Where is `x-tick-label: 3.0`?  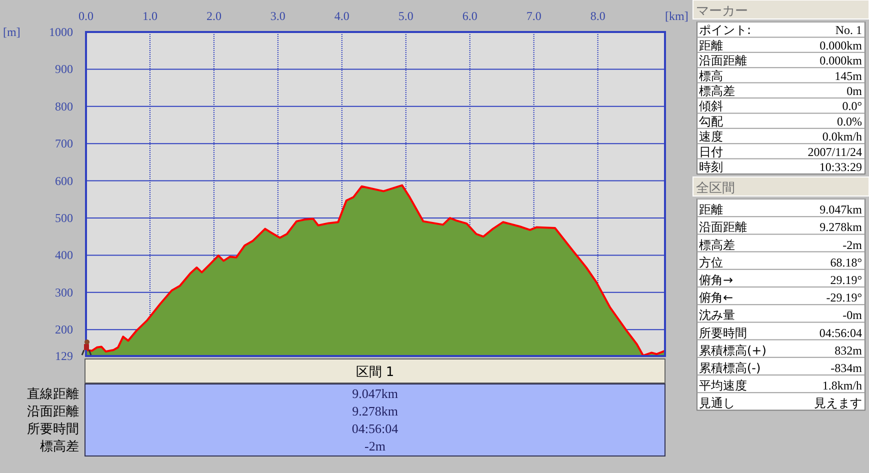
x-tick-label: 3.0 is located at coordinates (278, 16).